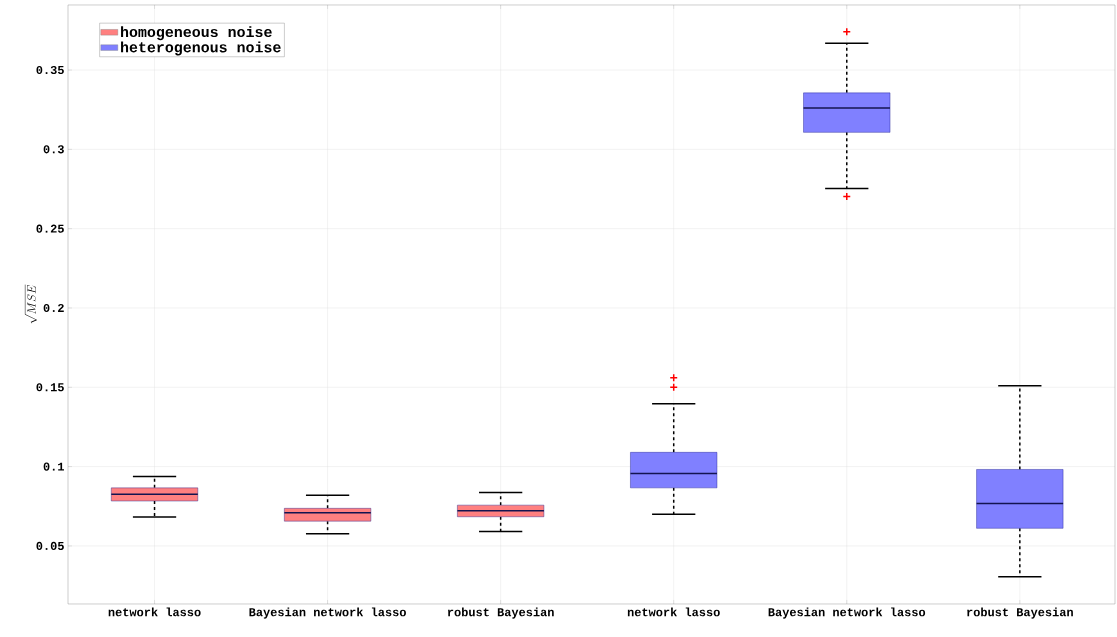  What do you see at coordinates (50, 70) in the screenshot?
I see `y-tick-label: 0.35` at bounding box center [50, 70].